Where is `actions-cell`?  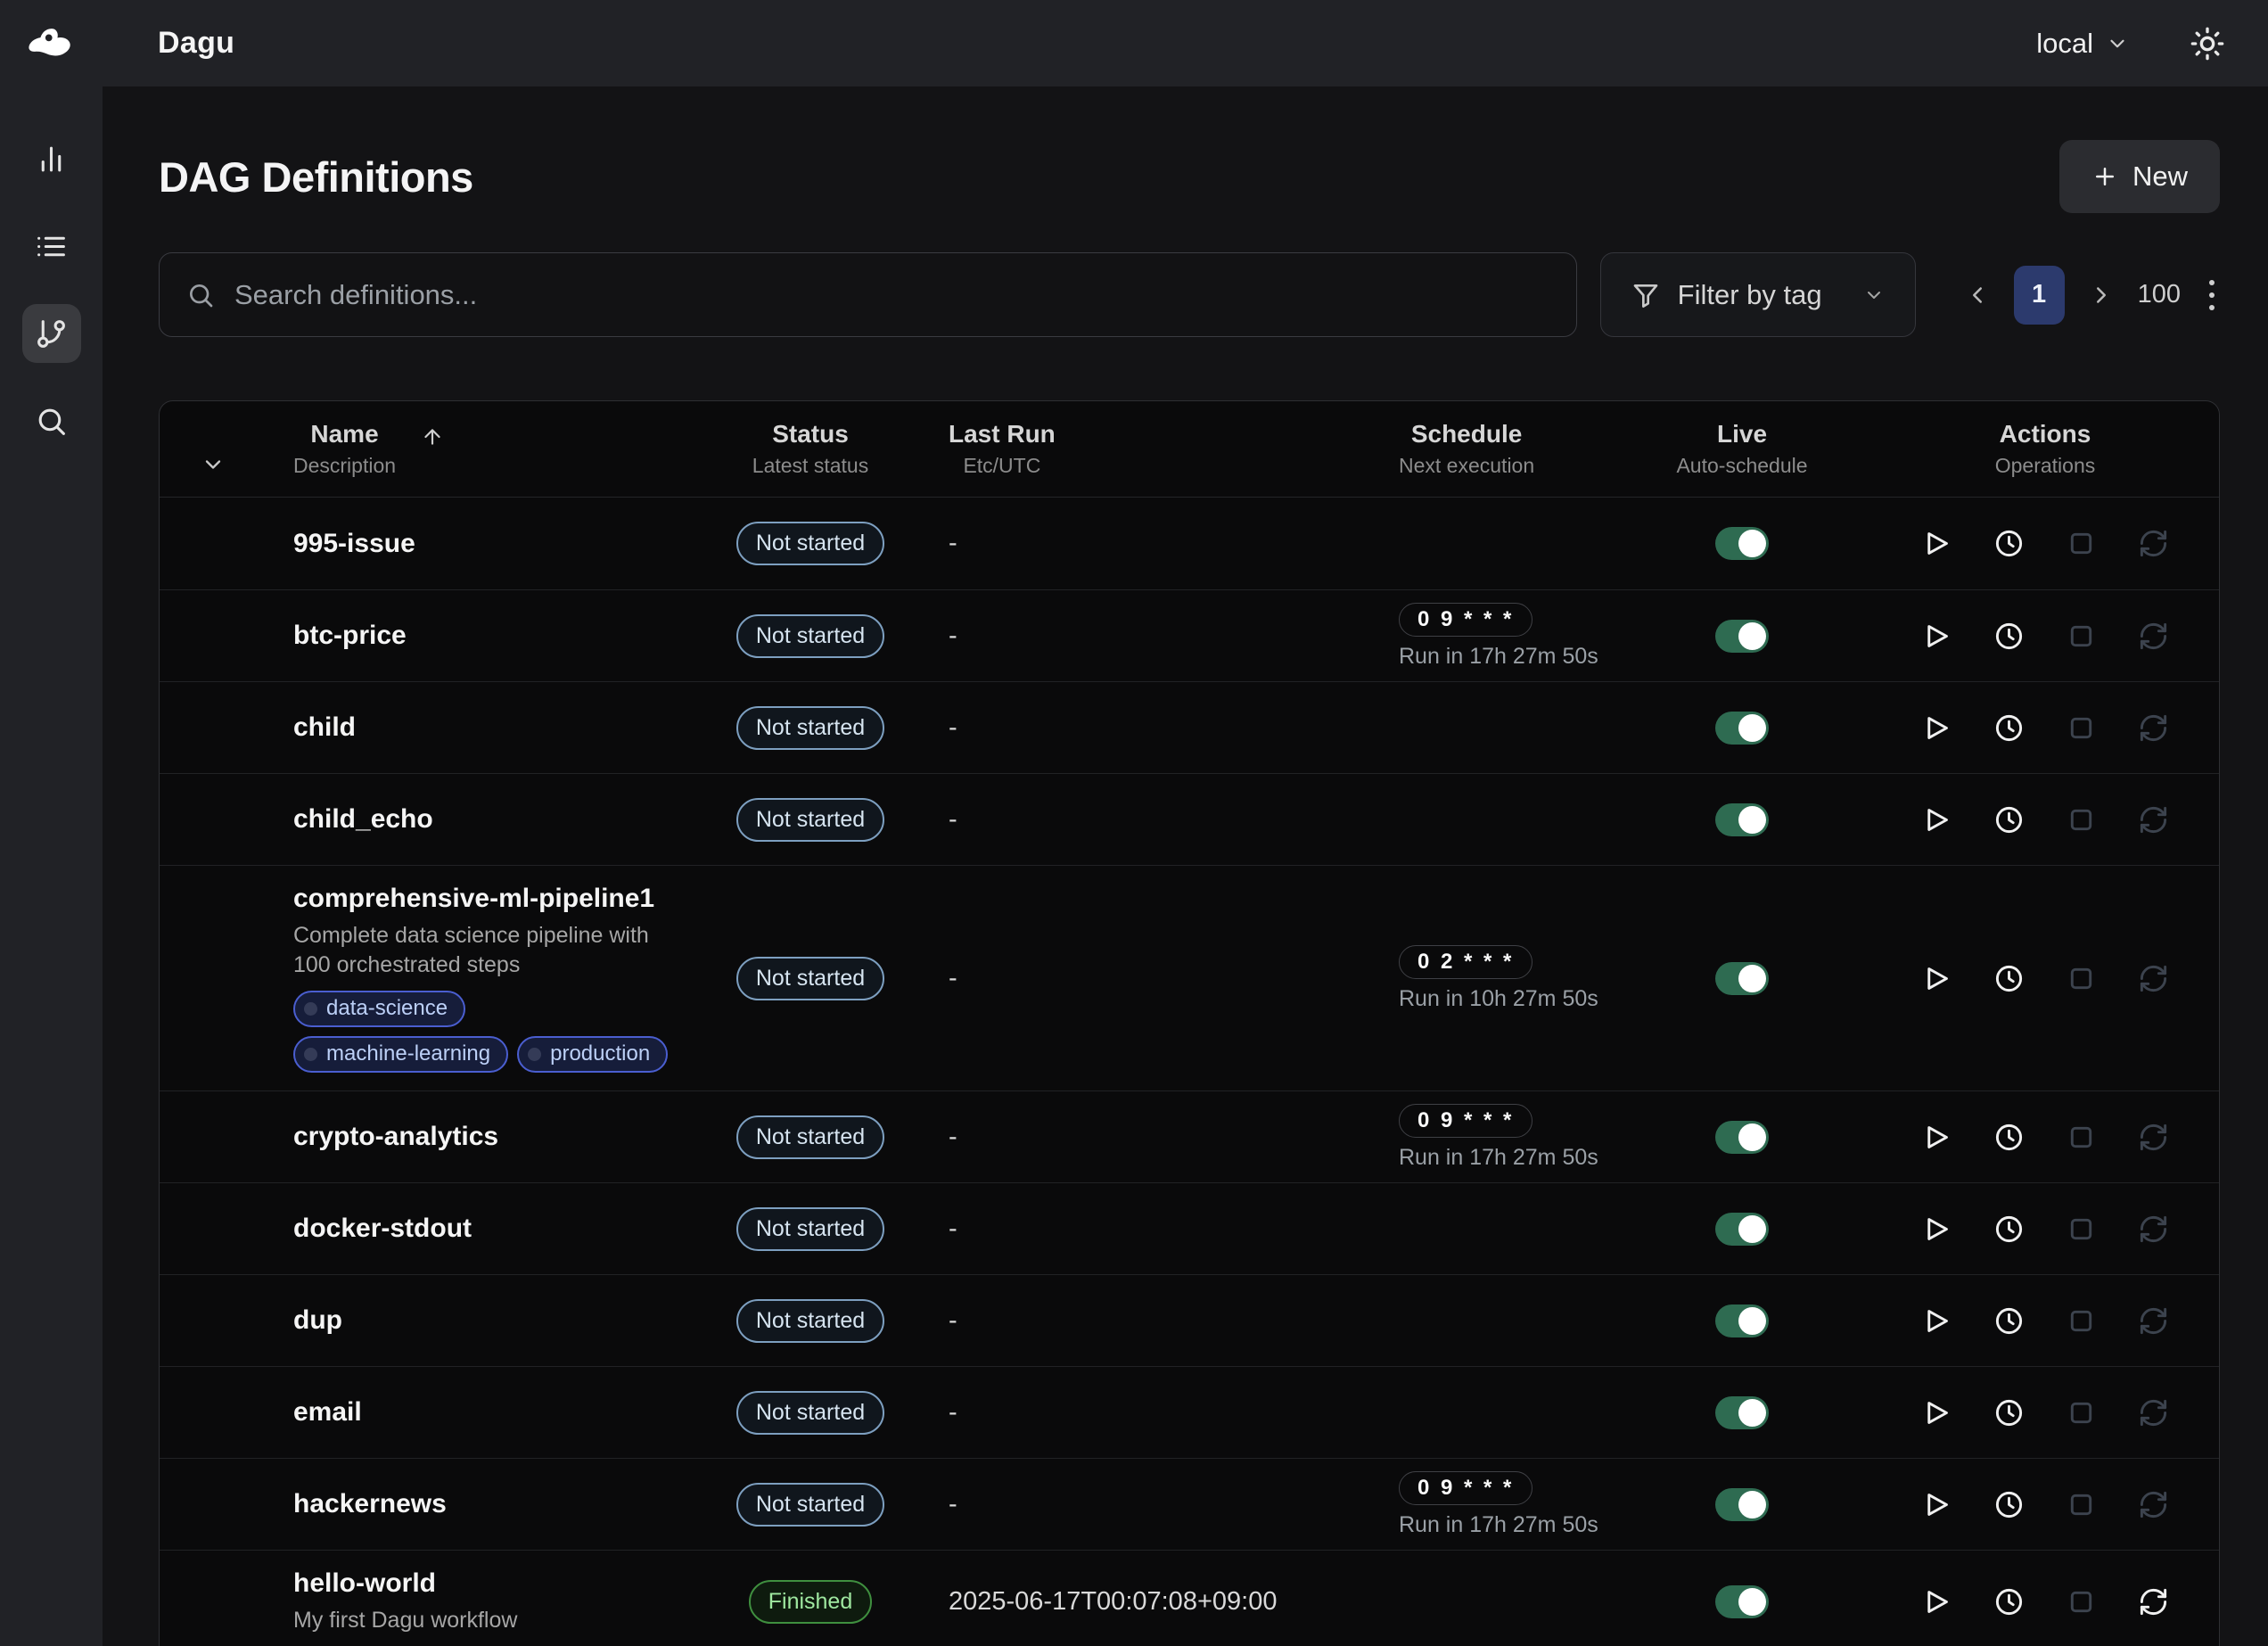 actions-cell is located at coordinates (2045, 1321).